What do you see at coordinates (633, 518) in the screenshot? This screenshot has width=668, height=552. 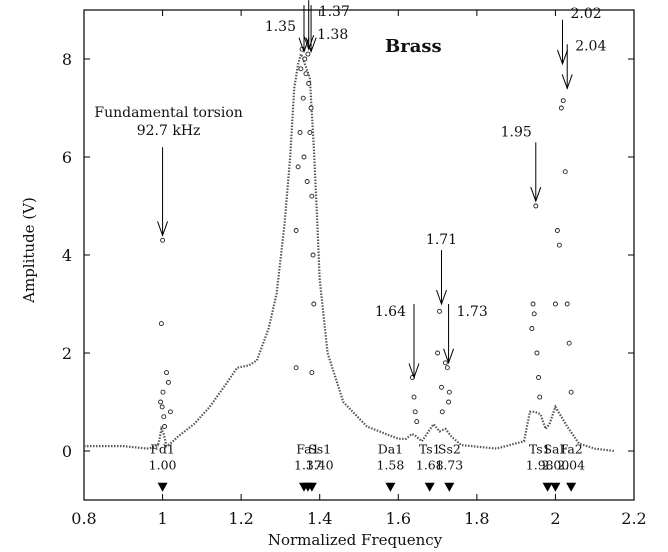 I see `x-tick-label: 2.2` at bounding box center [633, 518].